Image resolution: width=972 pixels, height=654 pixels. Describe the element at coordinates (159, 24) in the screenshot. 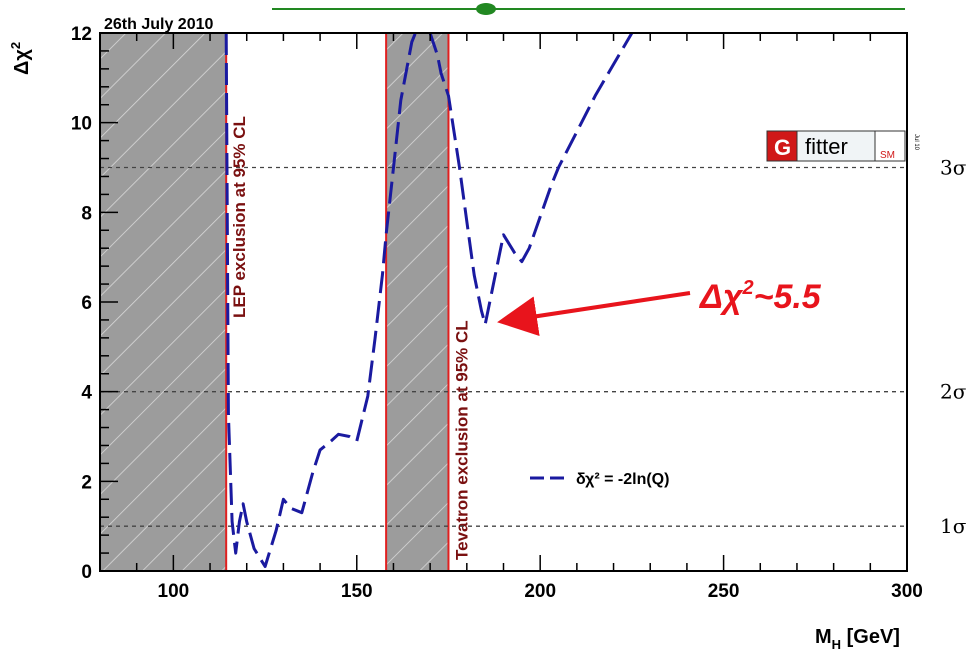

I see `date-label: 26th July 2010` at that location.